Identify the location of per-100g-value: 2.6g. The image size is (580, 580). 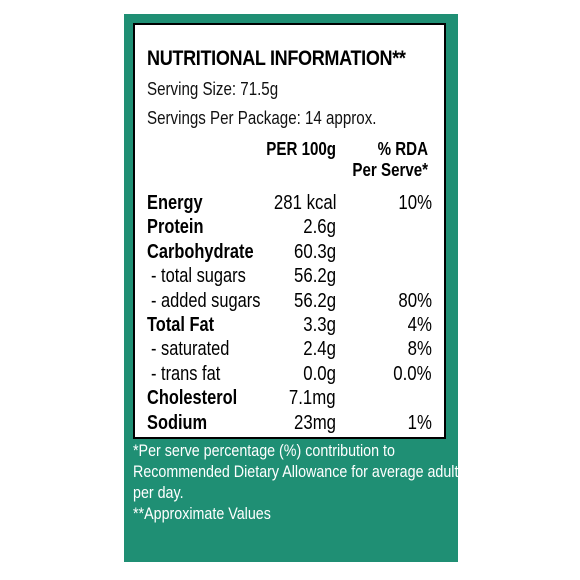
(319, 227).